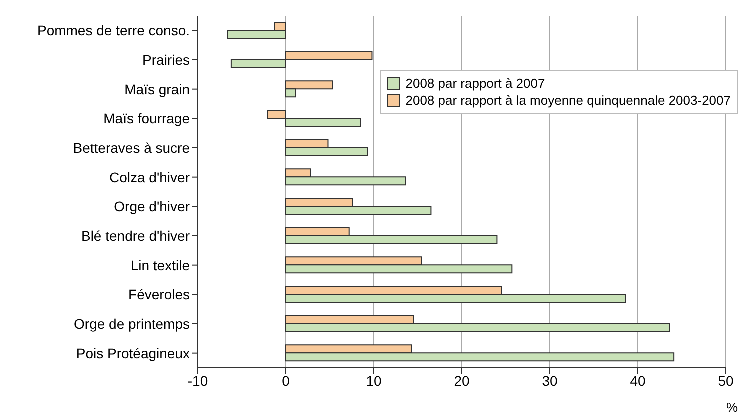 This screenshot has width=748, height=418. Describe the element at coordinates (159, 294) in the screenshot. I see `y-tick-label: Féveroles` at that location.